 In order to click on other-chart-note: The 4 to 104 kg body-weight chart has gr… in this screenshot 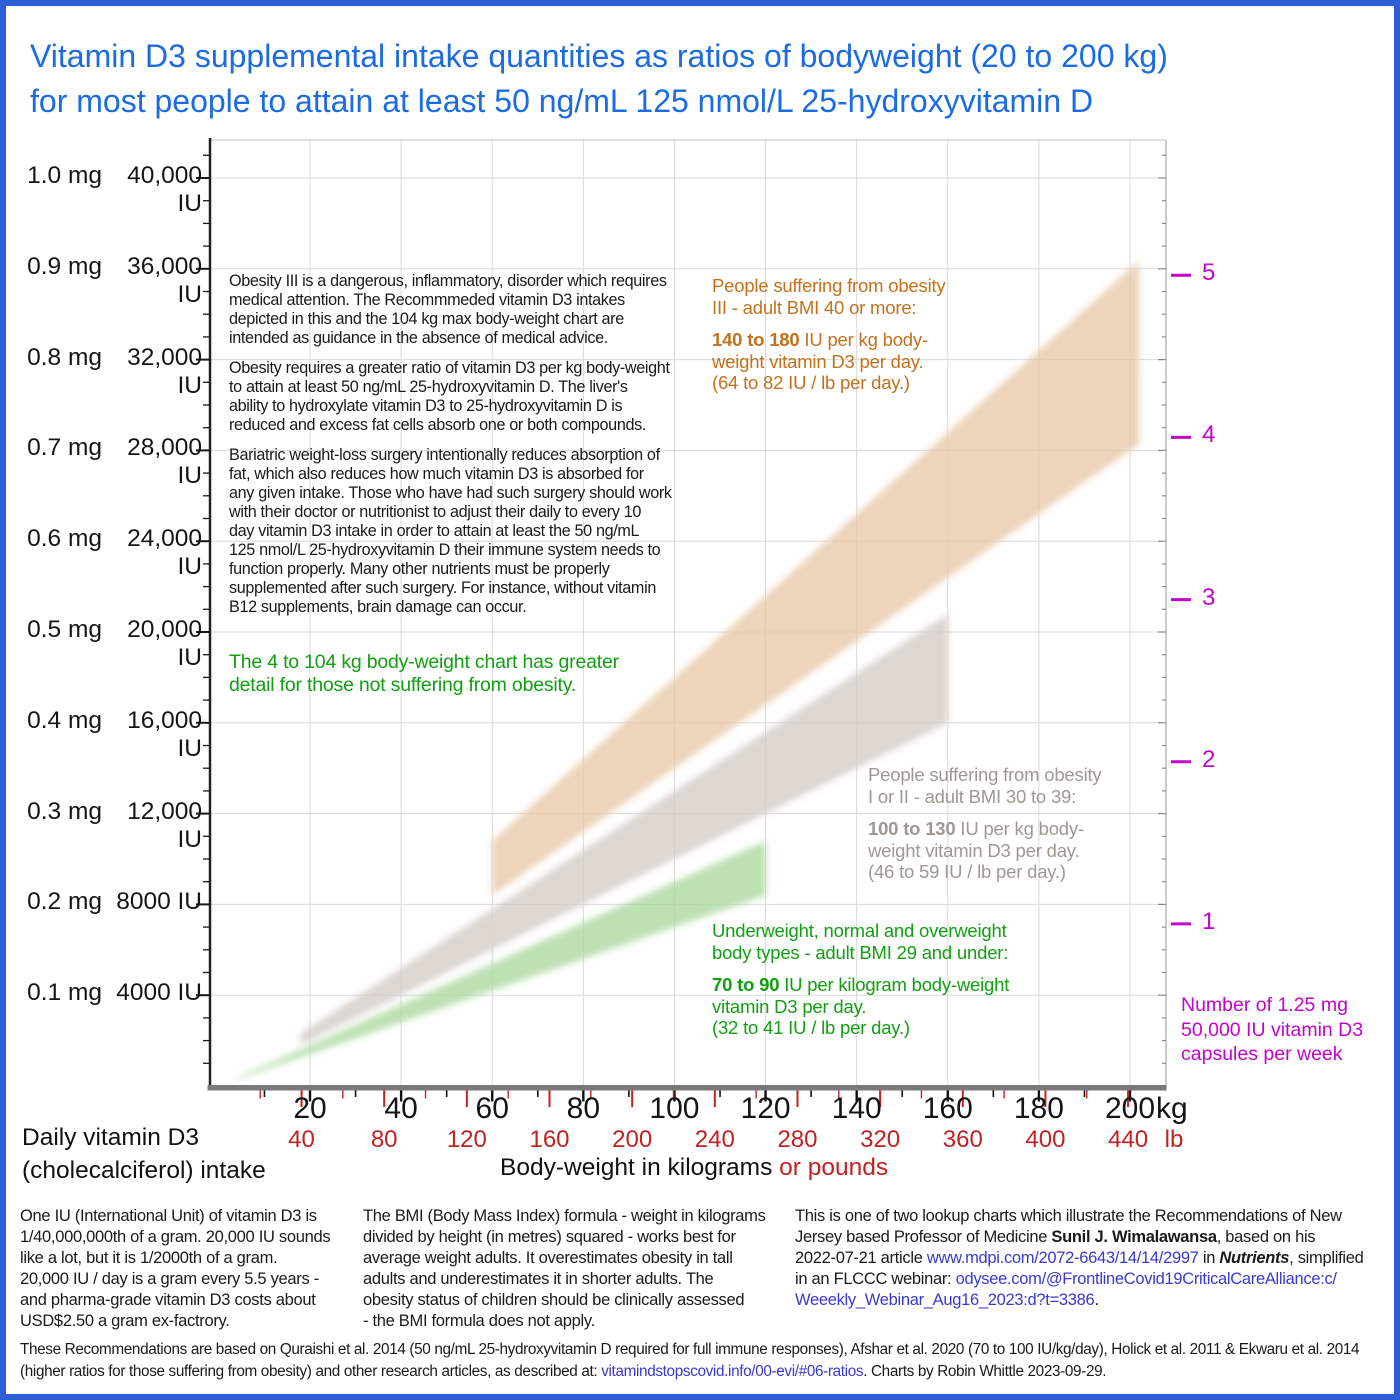, I will do `click(424, 674)`.